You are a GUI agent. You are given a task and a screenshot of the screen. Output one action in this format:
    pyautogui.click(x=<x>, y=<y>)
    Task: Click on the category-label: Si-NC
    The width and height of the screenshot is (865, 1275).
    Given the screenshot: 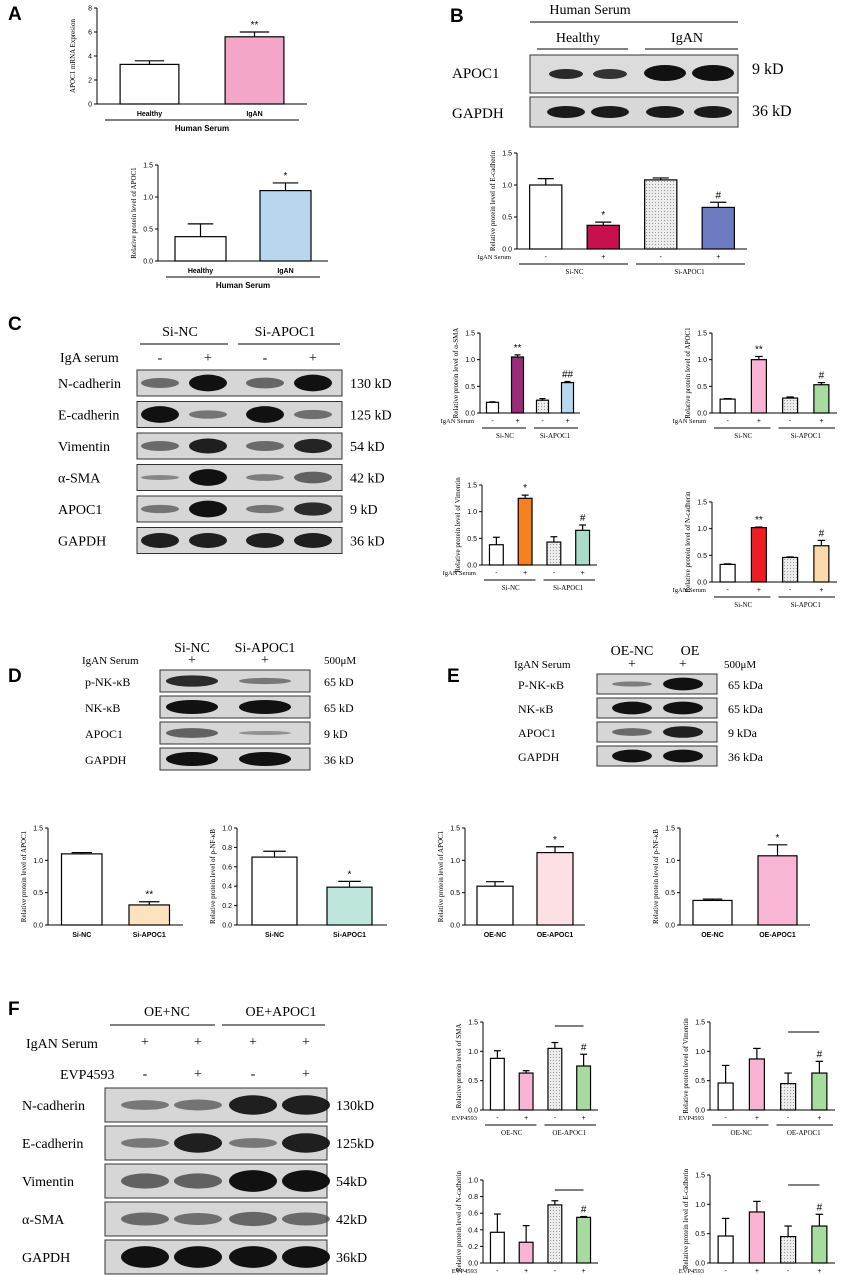 What is the action you would take?
    pyautogui.click(x=81, y=935)
    